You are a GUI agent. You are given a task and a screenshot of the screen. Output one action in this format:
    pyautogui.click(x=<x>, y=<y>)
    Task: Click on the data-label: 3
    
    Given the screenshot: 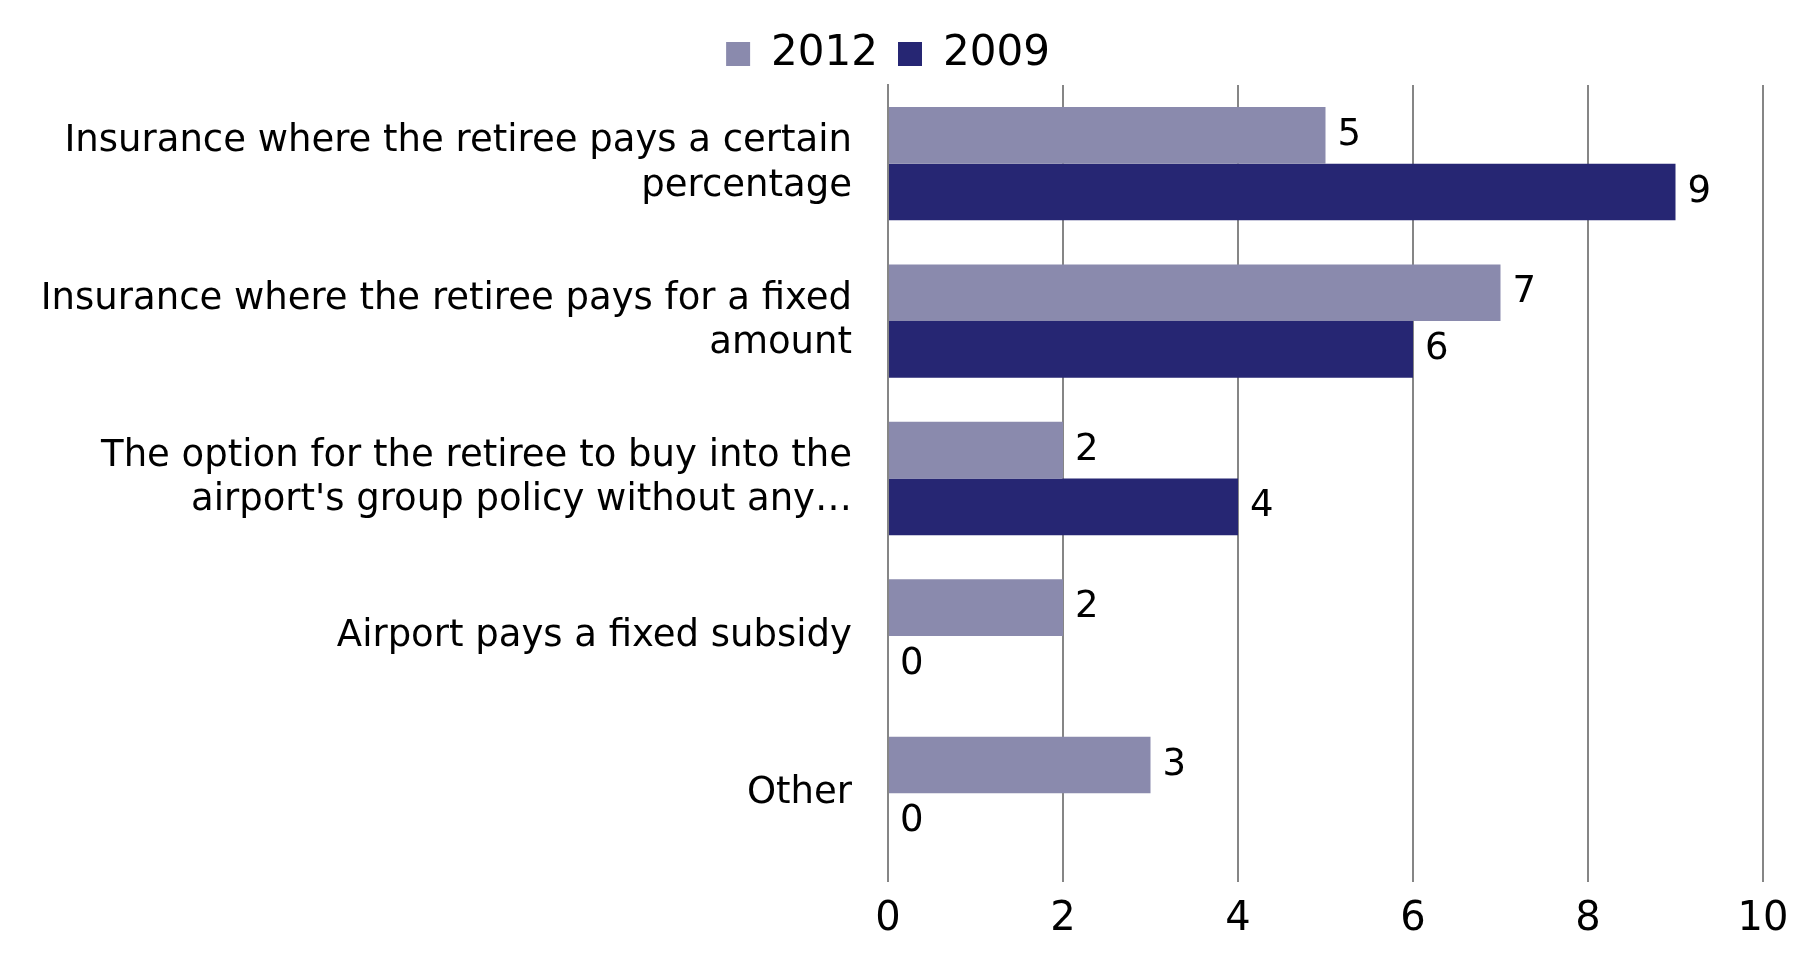 What is the action you would take?
    pyautogui.click(x=1174, y=762)
    